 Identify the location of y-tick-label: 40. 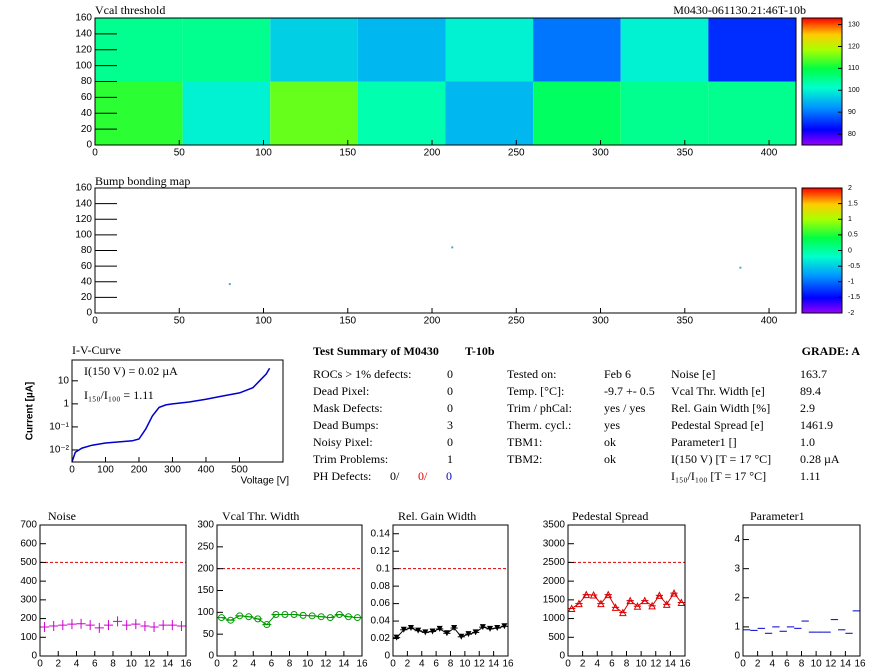
(87, 113).